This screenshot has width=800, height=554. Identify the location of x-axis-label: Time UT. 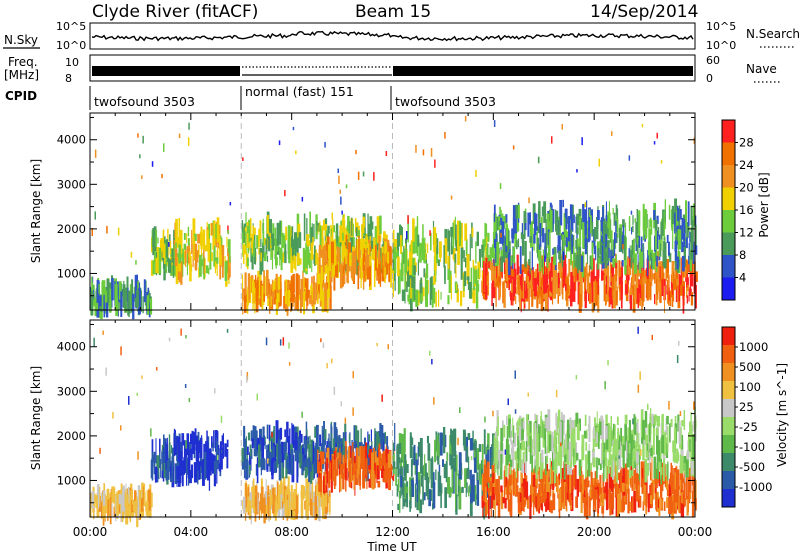
(391, 547).